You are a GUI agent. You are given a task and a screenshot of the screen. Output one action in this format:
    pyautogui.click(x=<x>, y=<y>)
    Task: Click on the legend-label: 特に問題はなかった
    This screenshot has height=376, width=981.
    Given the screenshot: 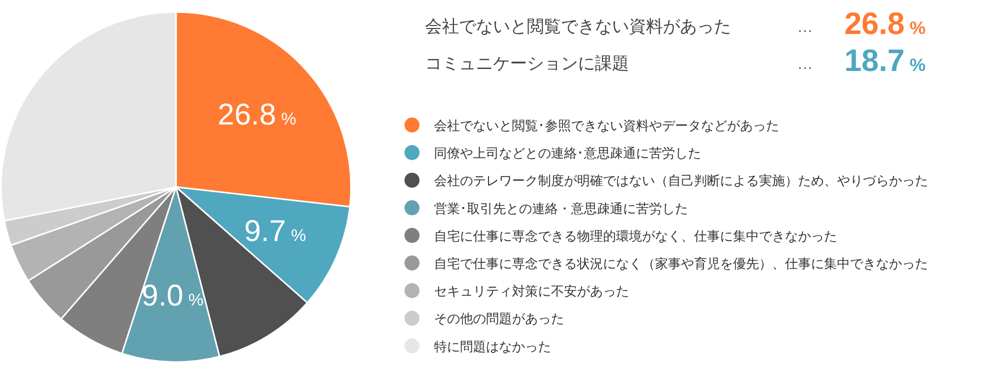 What is the action you would take?
    pyautogui.click(x=492, y=346)
    